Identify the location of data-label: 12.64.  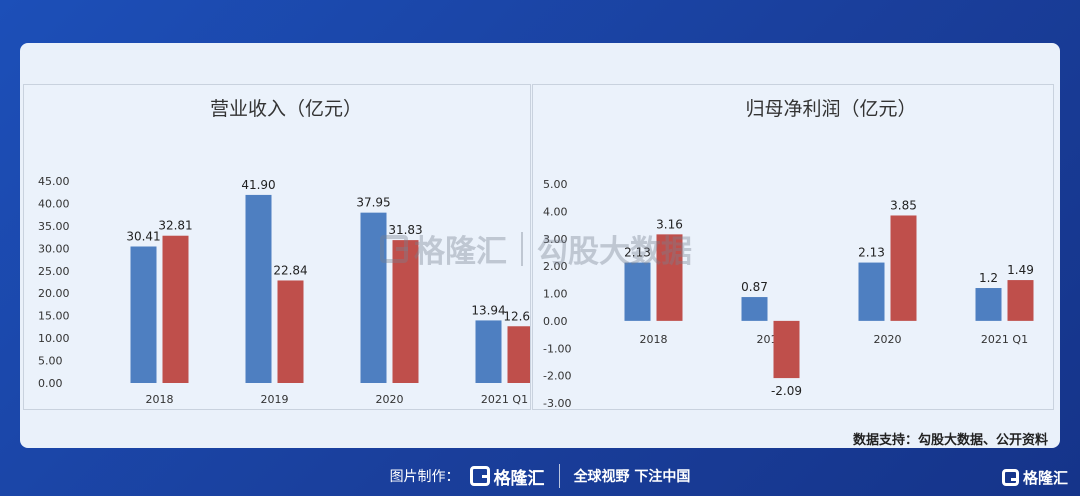
(516, 316).